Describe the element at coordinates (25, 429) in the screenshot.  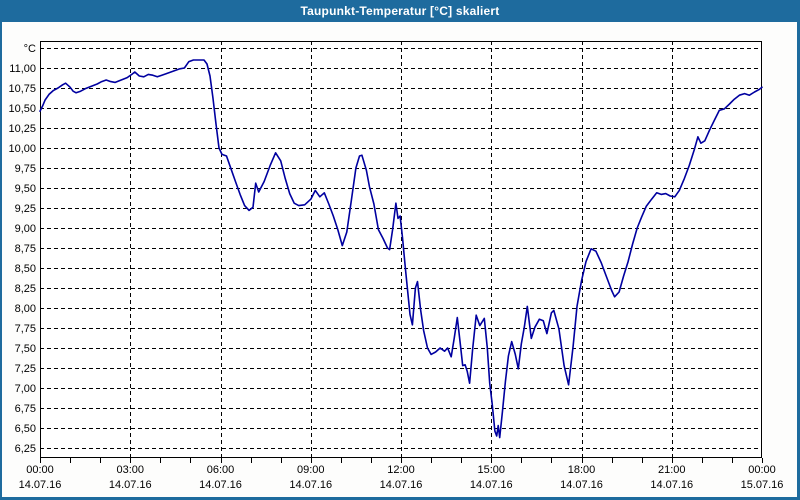
I see `y-tick-label: 6,50` at that location.